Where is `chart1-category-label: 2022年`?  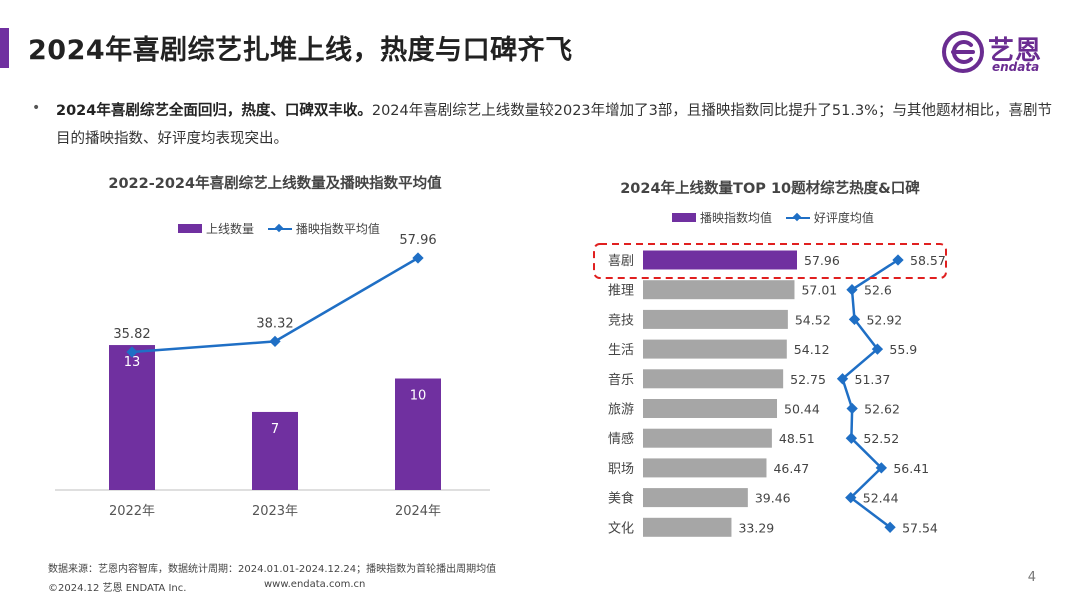 chart1-category-label: 2022年 is located at coordinates (132, 511).